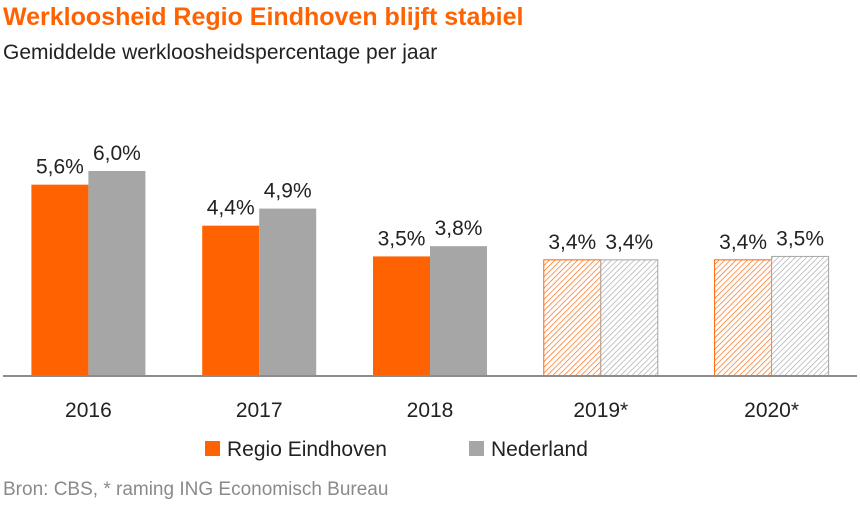 The image size is (860, 509). I want to click on bar-nederland-2019, so click(629, 318).